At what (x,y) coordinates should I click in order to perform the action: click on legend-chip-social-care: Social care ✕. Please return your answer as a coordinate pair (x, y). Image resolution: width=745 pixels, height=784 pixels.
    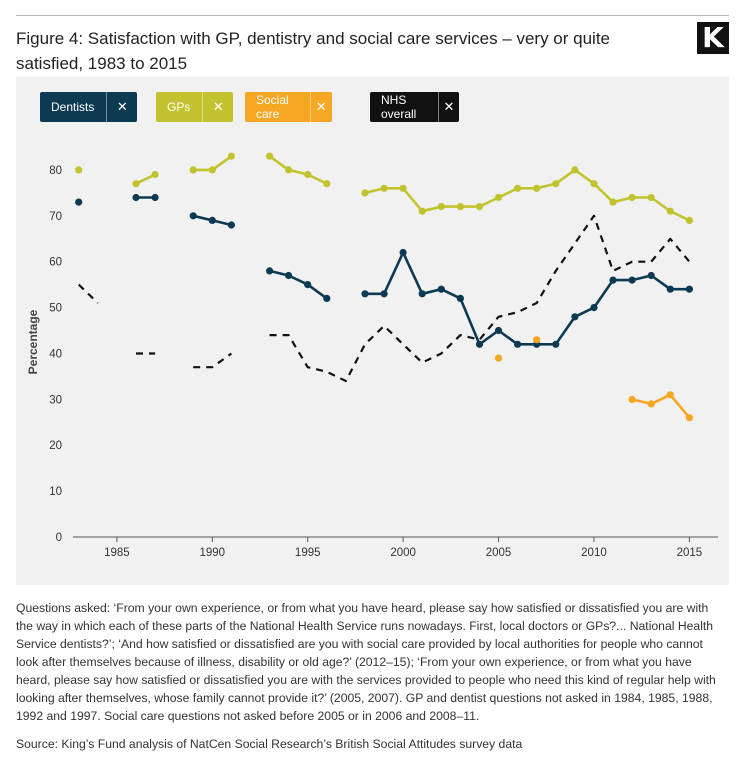
    Looking at the image, I should click on (288, 107).